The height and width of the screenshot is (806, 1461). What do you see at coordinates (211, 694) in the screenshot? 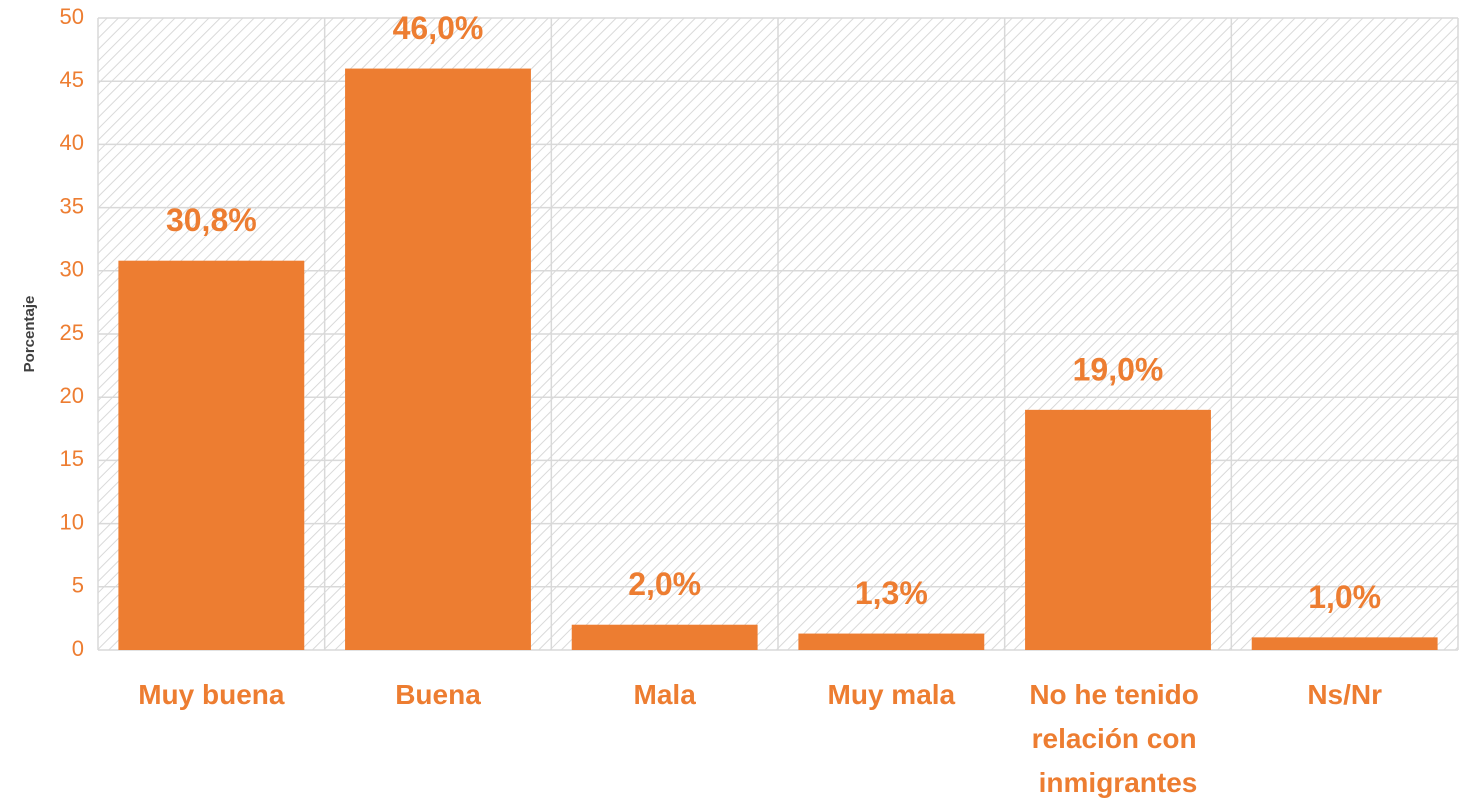
I see `x-tick-label: Muy buena` at bounding box center [211, 694].